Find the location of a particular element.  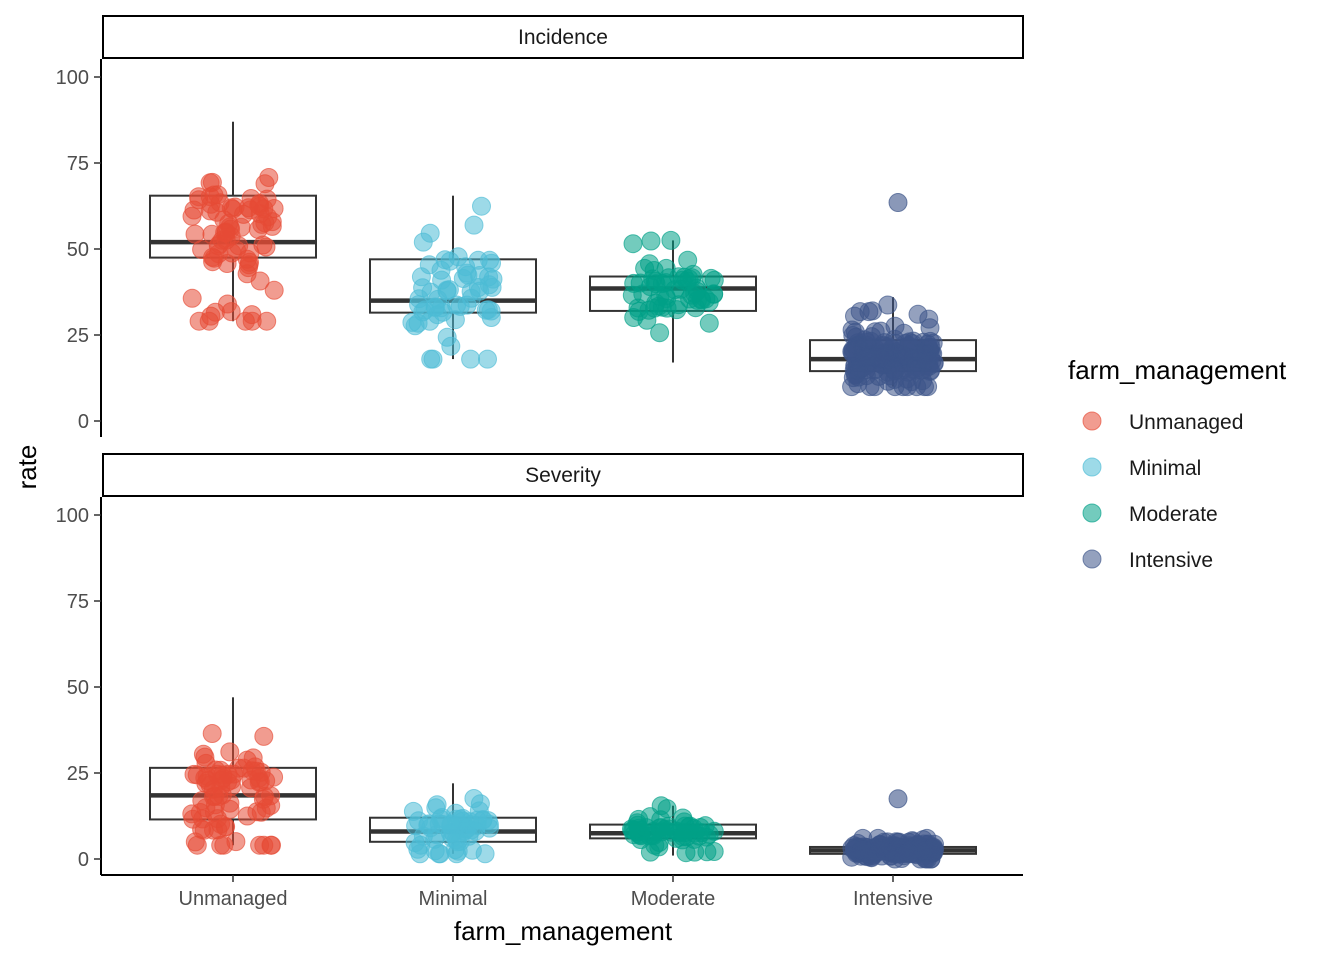

facet-strip-label: Incidence is located at coordinates (563, 37).